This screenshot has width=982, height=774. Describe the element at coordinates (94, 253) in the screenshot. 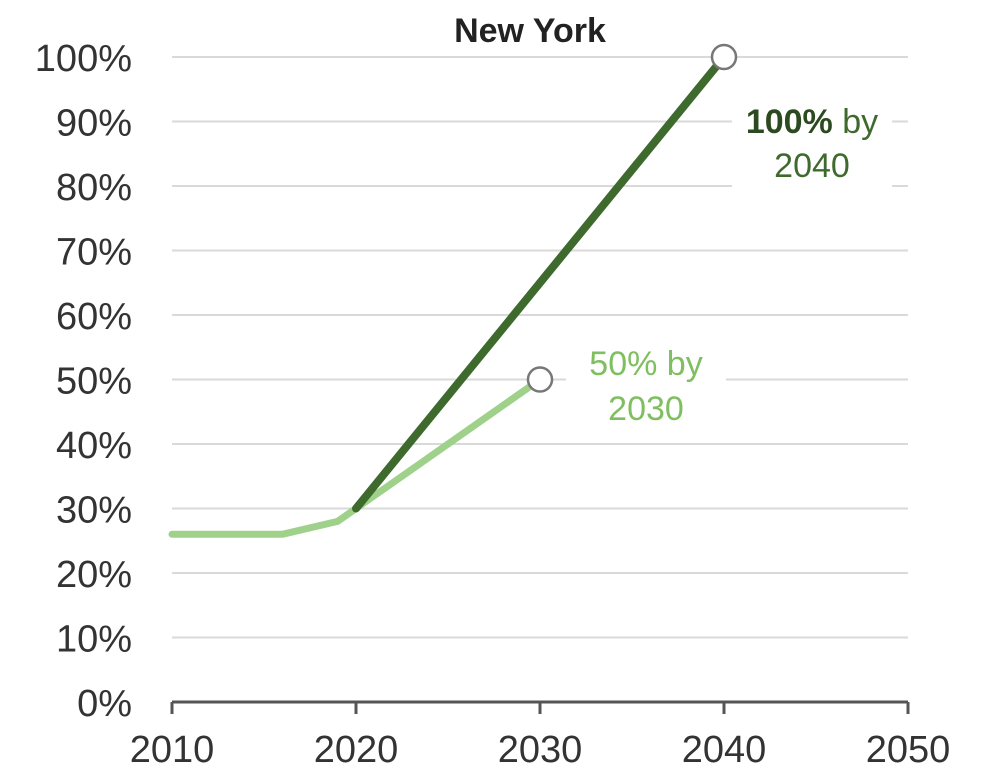

I see `y-tick-label: 70%` at that location.